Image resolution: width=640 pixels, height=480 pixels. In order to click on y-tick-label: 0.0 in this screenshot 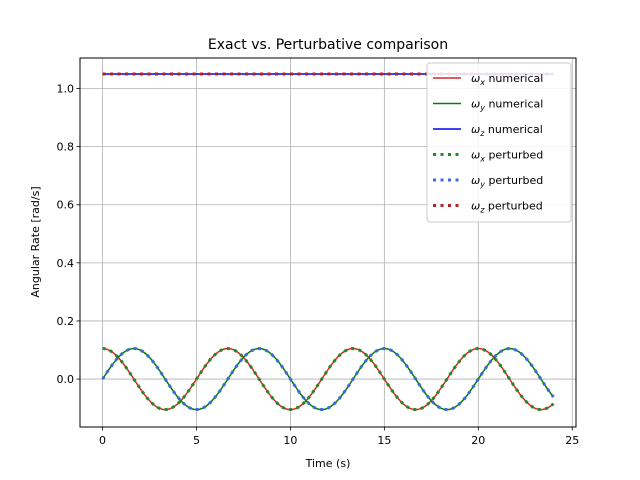, I will do `click(66, 379)`.